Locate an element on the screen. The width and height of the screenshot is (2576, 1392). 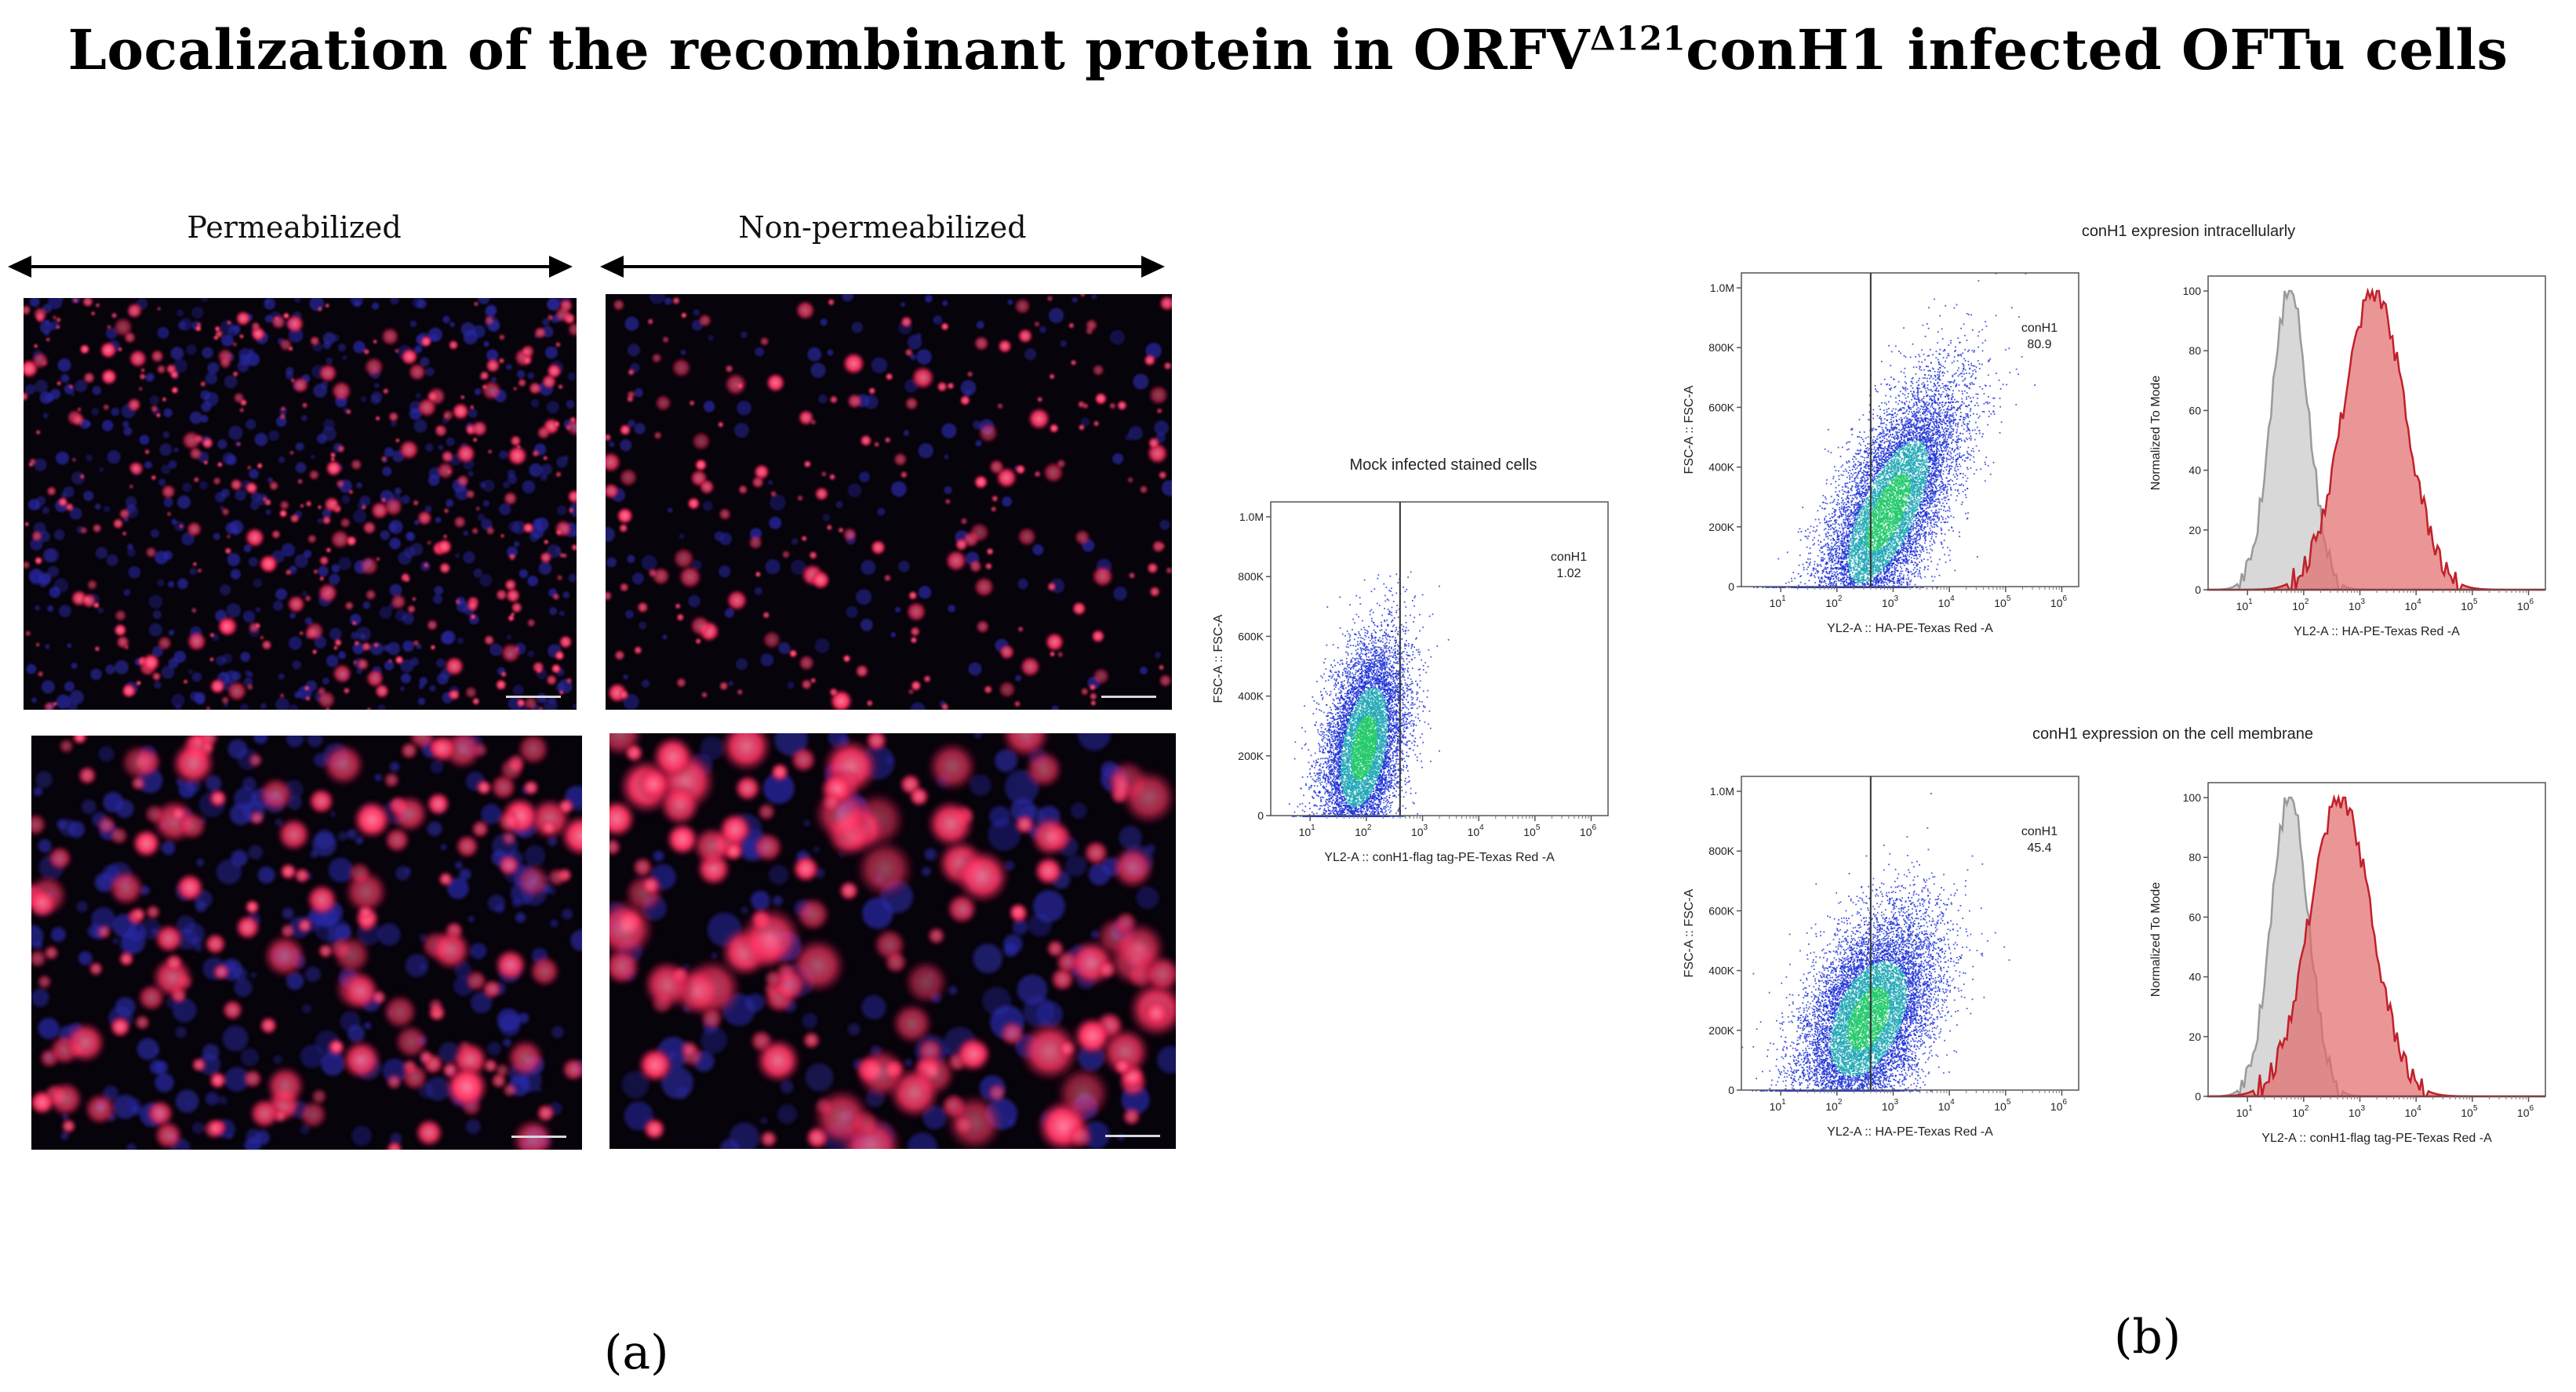
arrow-non-permeabilized is located at coordinates (882, 267).